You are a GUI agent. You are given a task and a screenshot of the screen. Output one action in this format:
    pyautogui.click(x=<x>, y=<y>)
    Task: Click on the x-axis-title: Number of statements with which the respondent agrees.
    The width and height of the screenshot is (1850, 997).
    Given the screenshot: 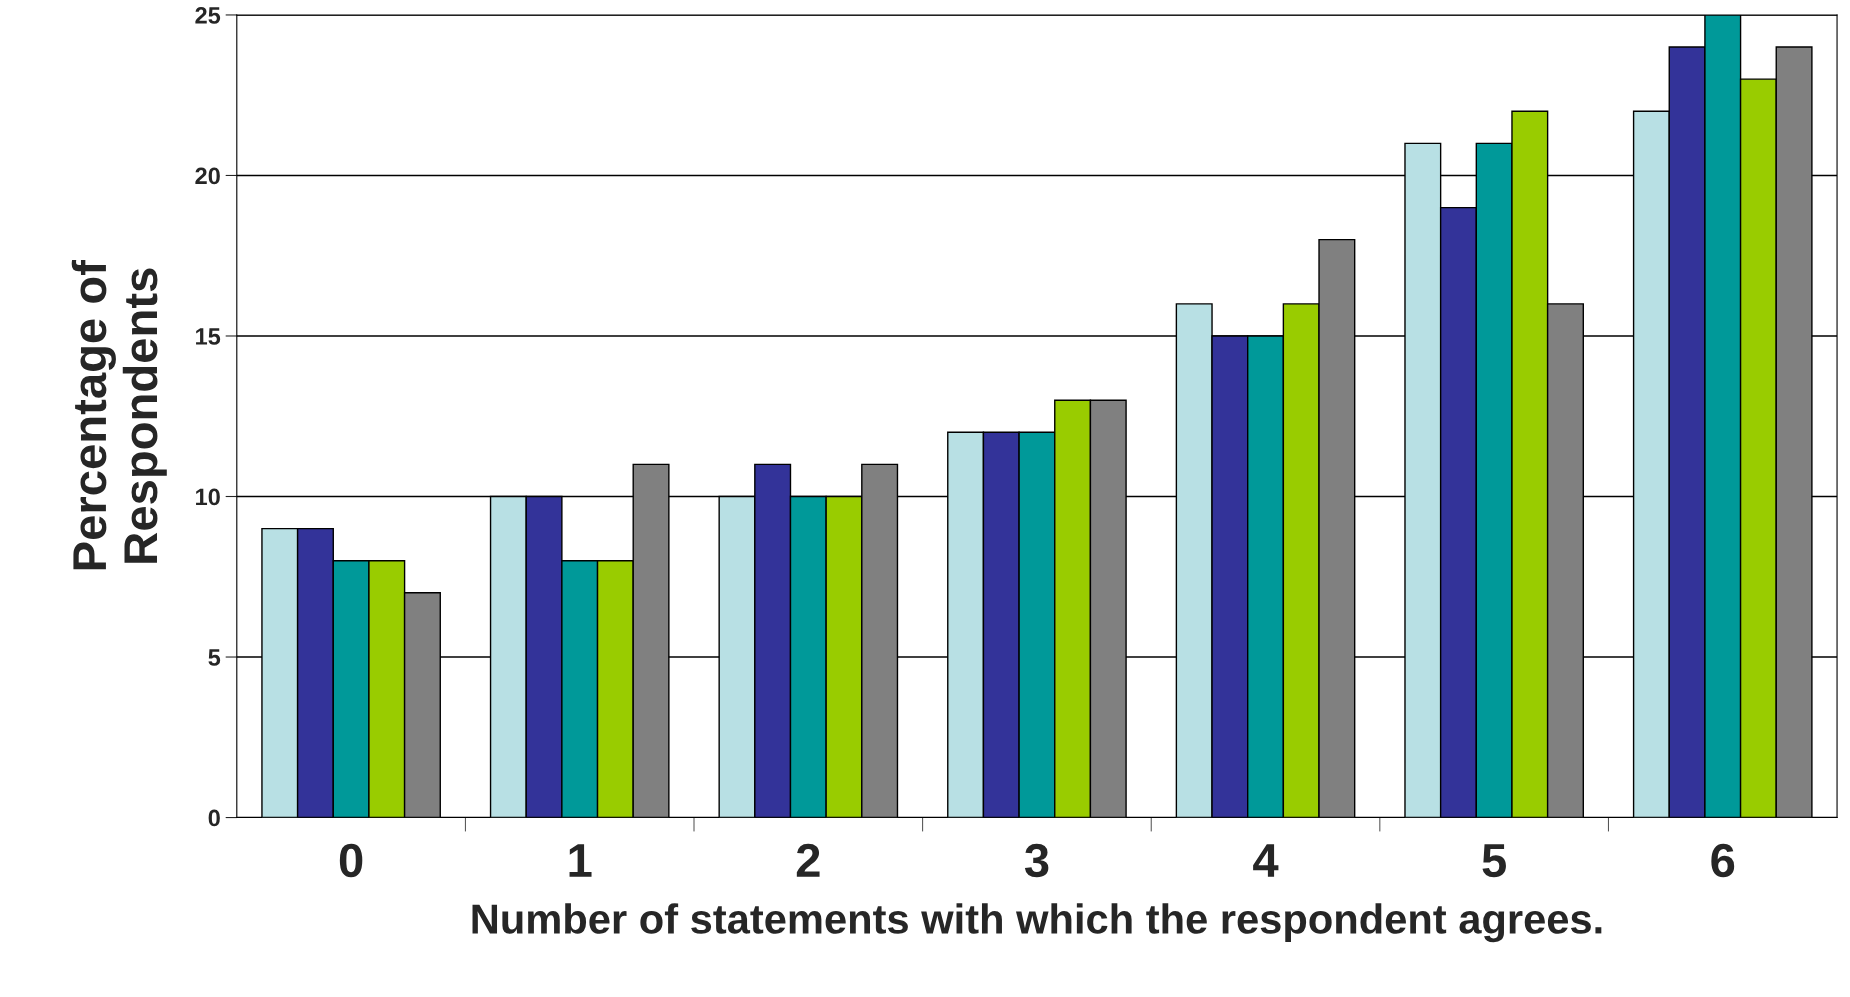 What is the action you would take?
    pyautogui.click(x=1037, y=923)
    